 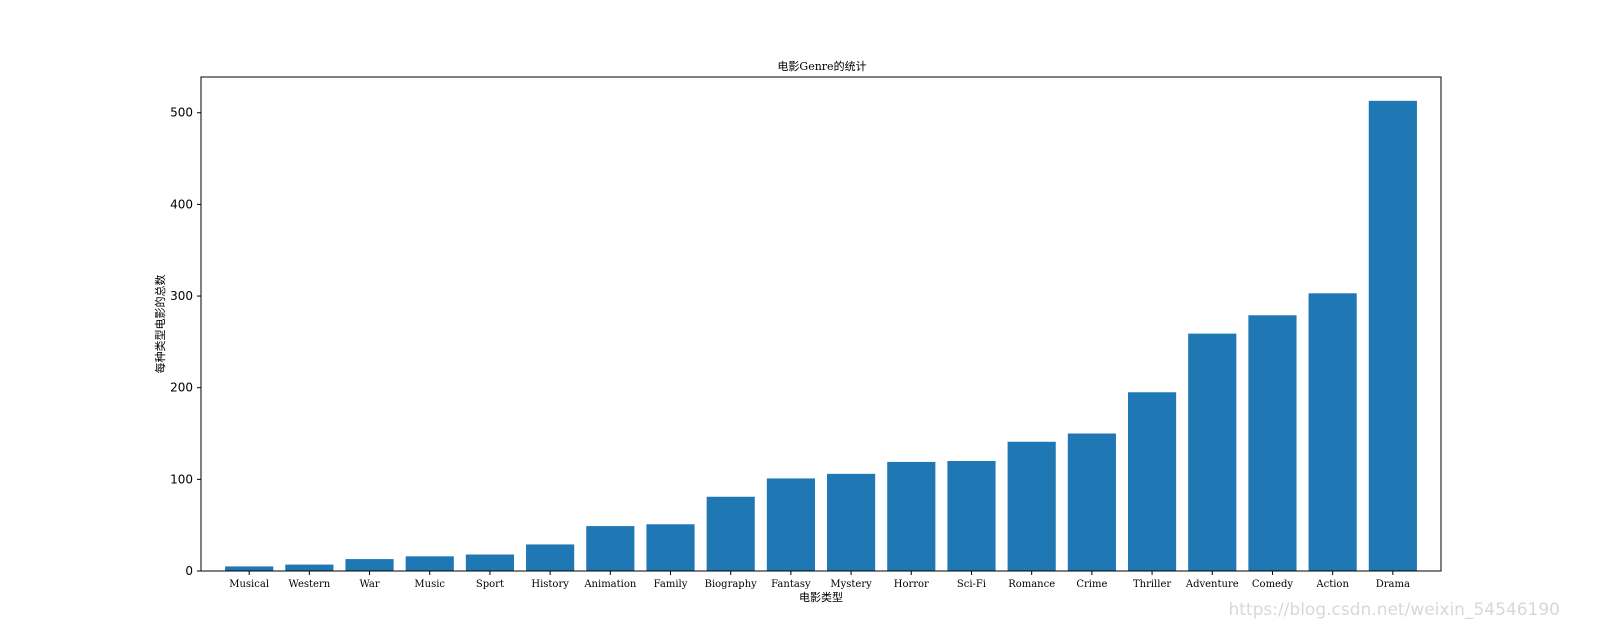 I want to click on bar-thriller, so click(x=1152, y=481).